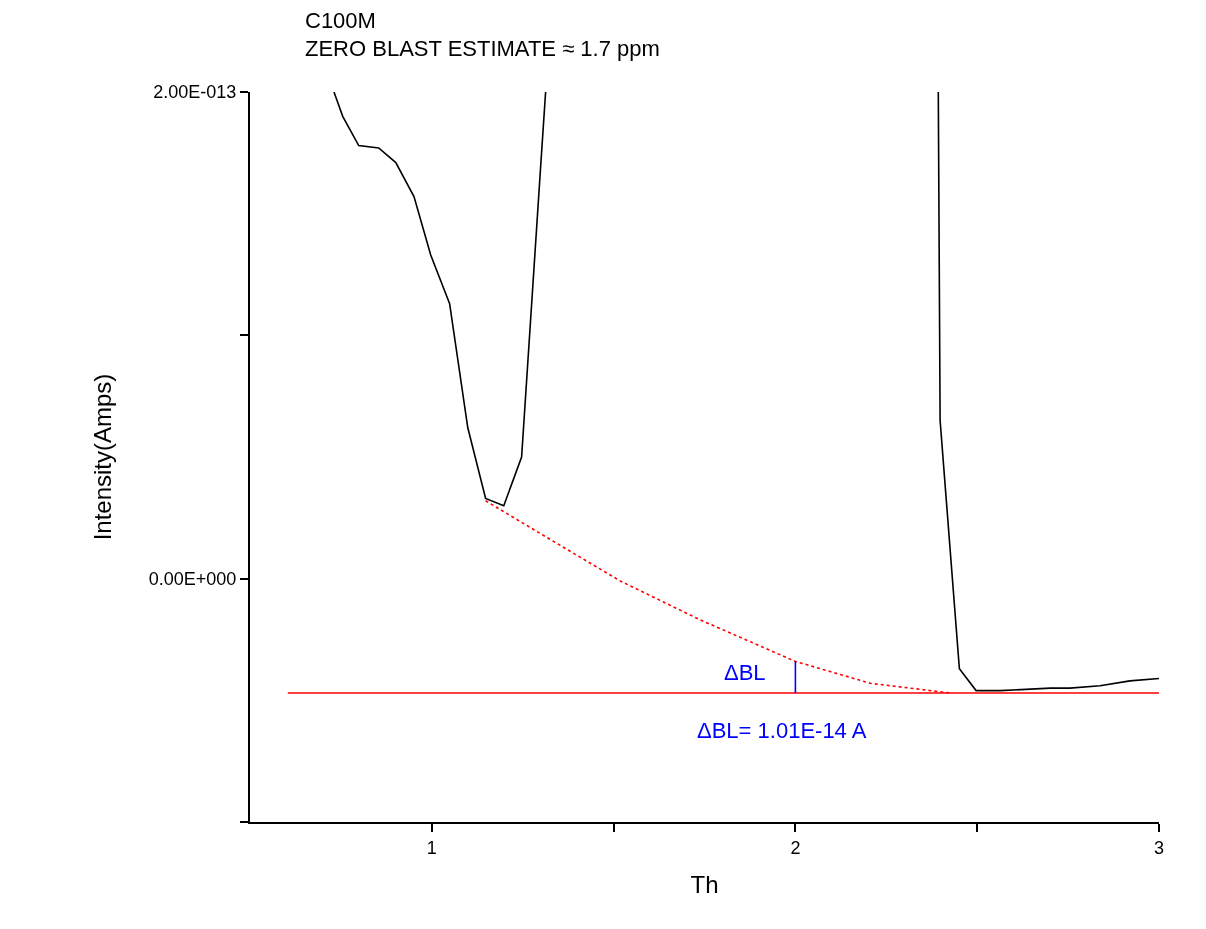 The width and height of the screenshot is (1206, 929). I want to click on x-axis-title: Th, so click(704, 885).